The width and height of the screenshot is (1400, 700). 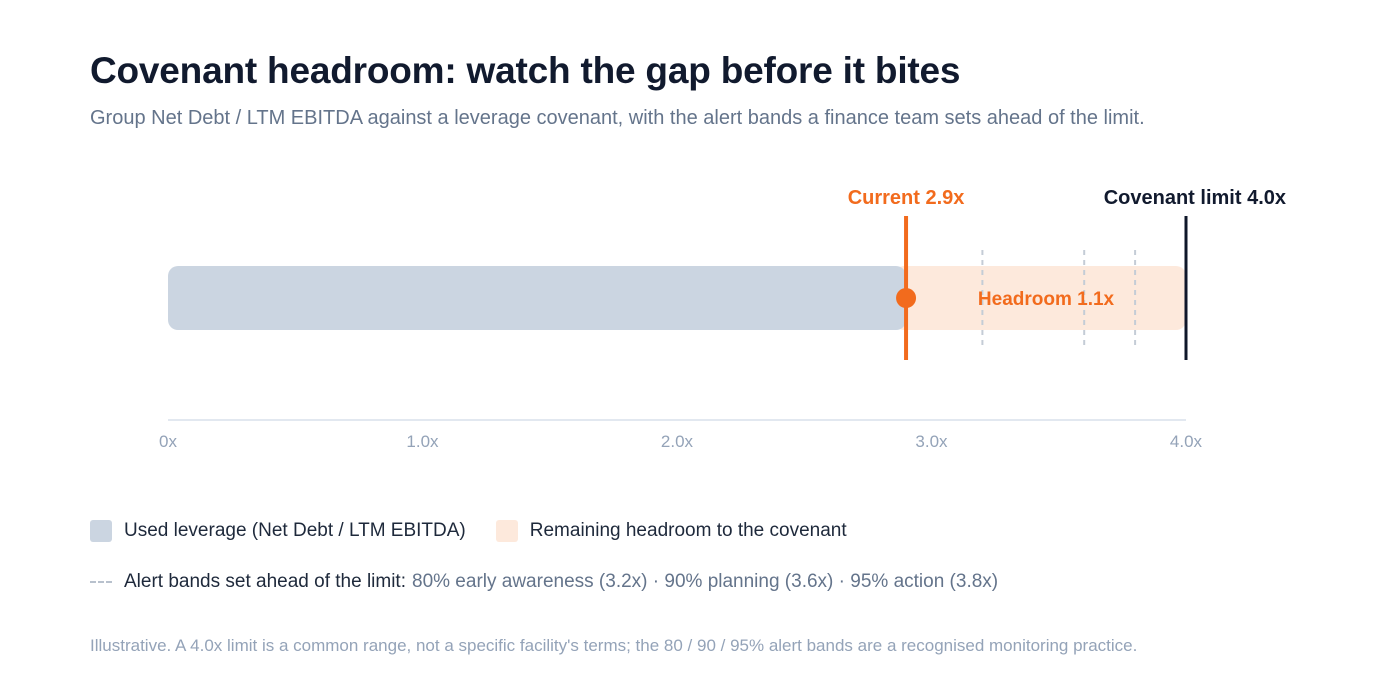 What do you see at coordinates (1046, 299) in the screenshot?
I see `headroom-label: Headroom 1.1x` at bounding box center [1046, 299].